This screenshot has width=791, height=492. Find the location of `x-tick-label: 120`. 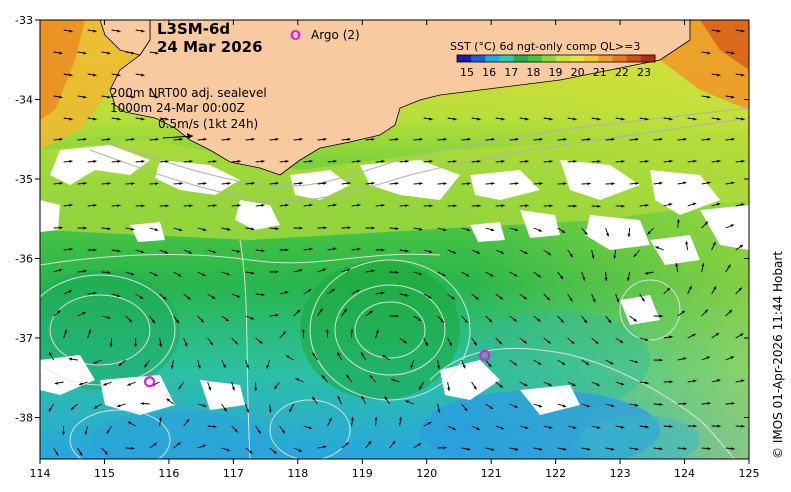

x-tick-label: 120 is located at coordinates (426, 473).